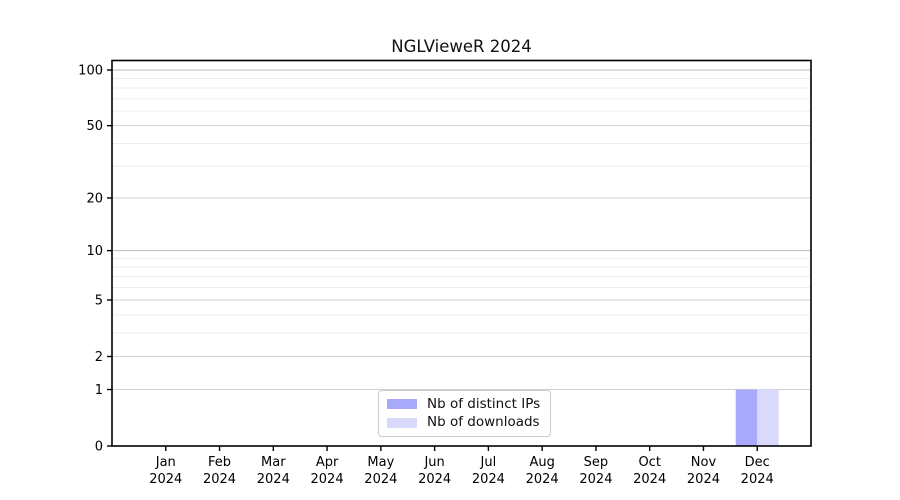  Describe the element at coordinates (99, 301) in the screenshot. I see `y-tick-label: 5` at that location.